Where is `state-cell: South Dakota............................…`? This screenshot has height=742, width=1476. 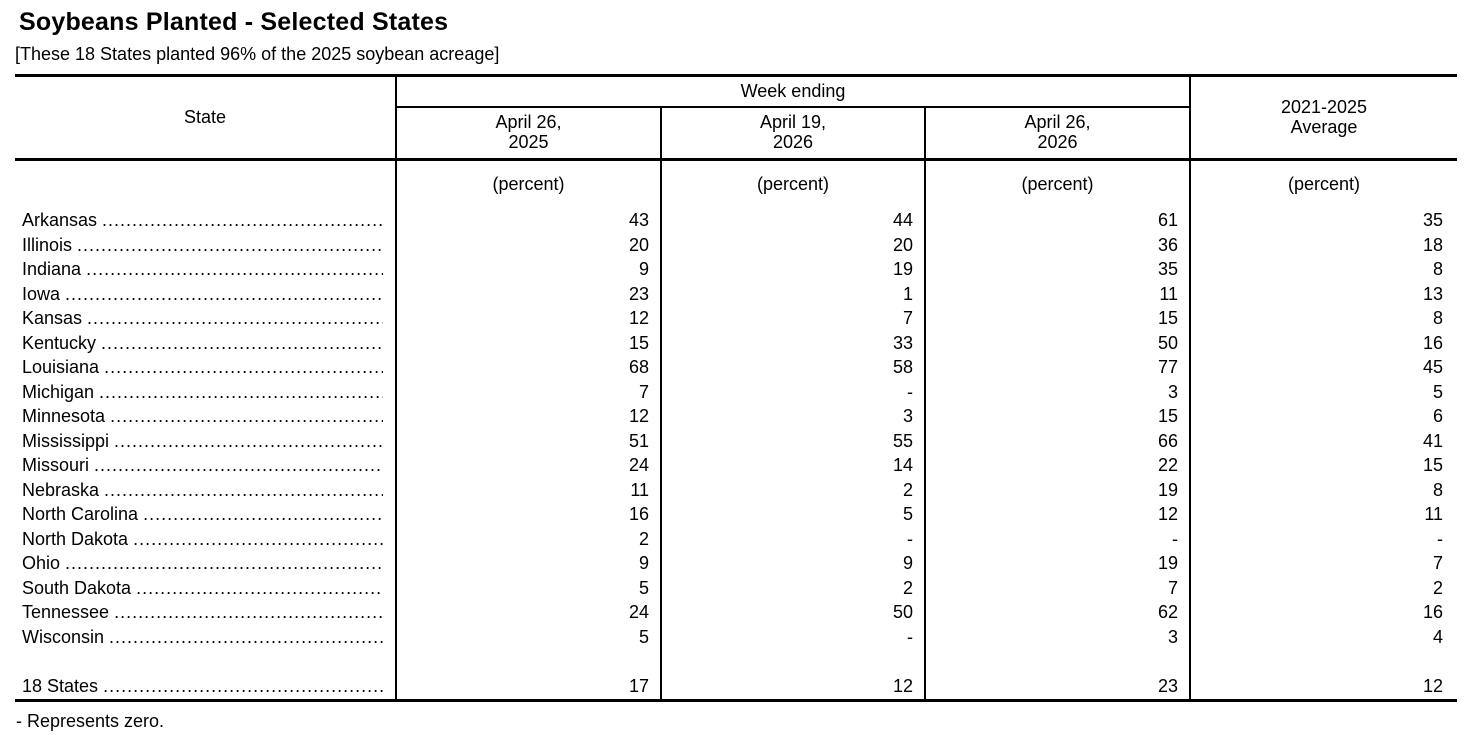 state-cell: South Dakota............................… is located at coordinates (205, 588).